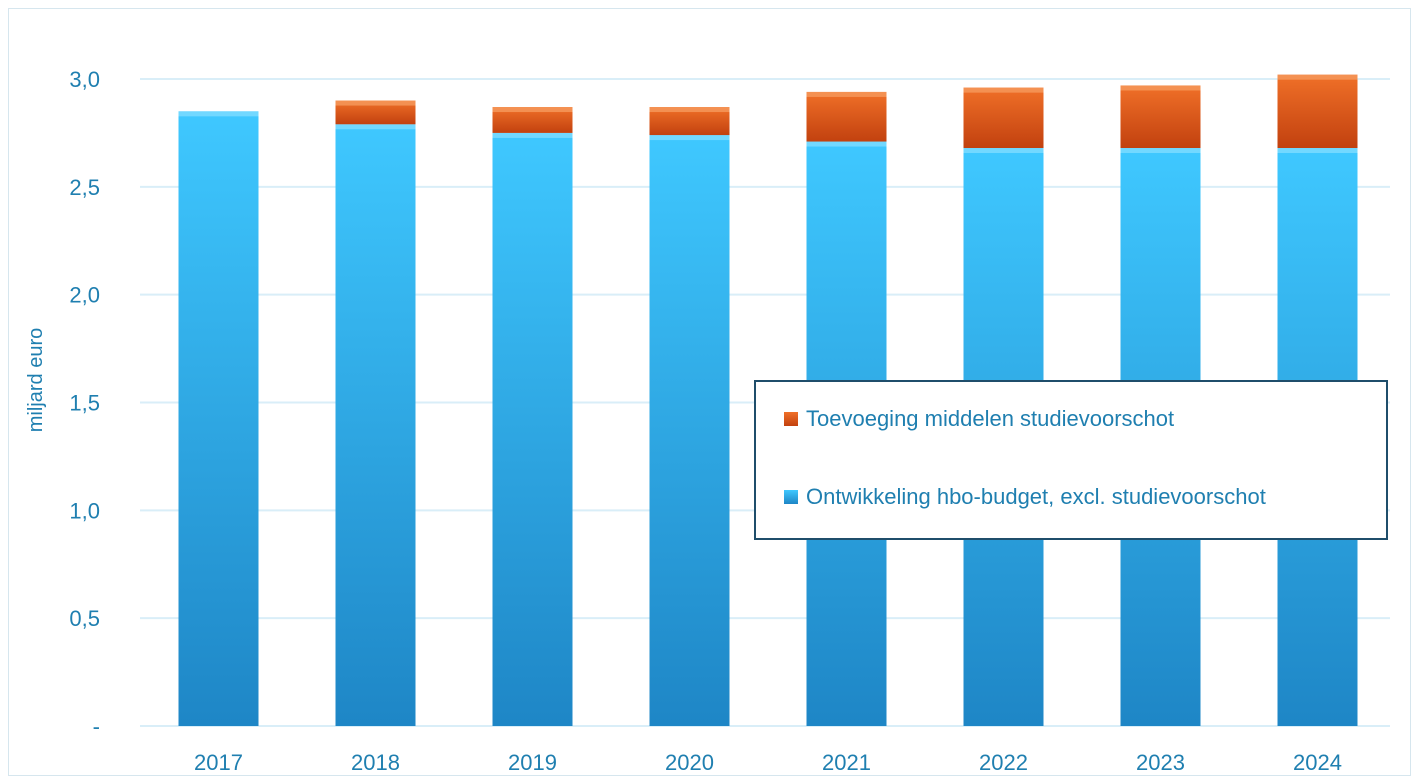 This screenshot has height=779, width=1420. Describe the element at coordinates (36, 380) in the screenshot. I see `y-axis-label: miljard euro` at that location.